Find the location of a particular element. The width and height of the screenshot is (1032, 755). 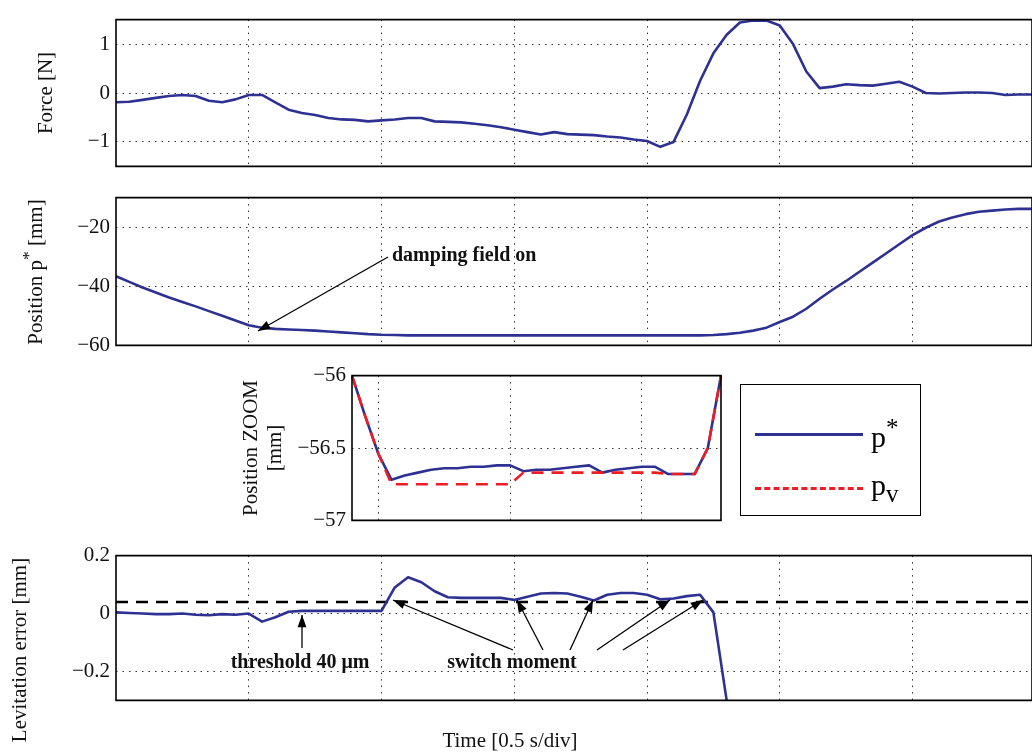

y-axis-title: Position ZOOM [mm] is located at coordinates (262, 448).